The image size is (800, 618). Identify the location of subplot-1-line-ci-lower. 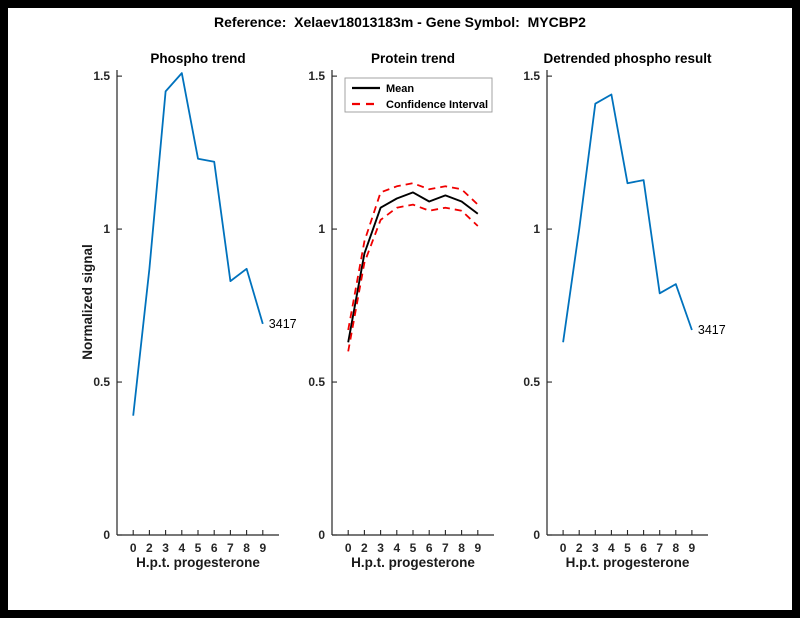
(413, 277).